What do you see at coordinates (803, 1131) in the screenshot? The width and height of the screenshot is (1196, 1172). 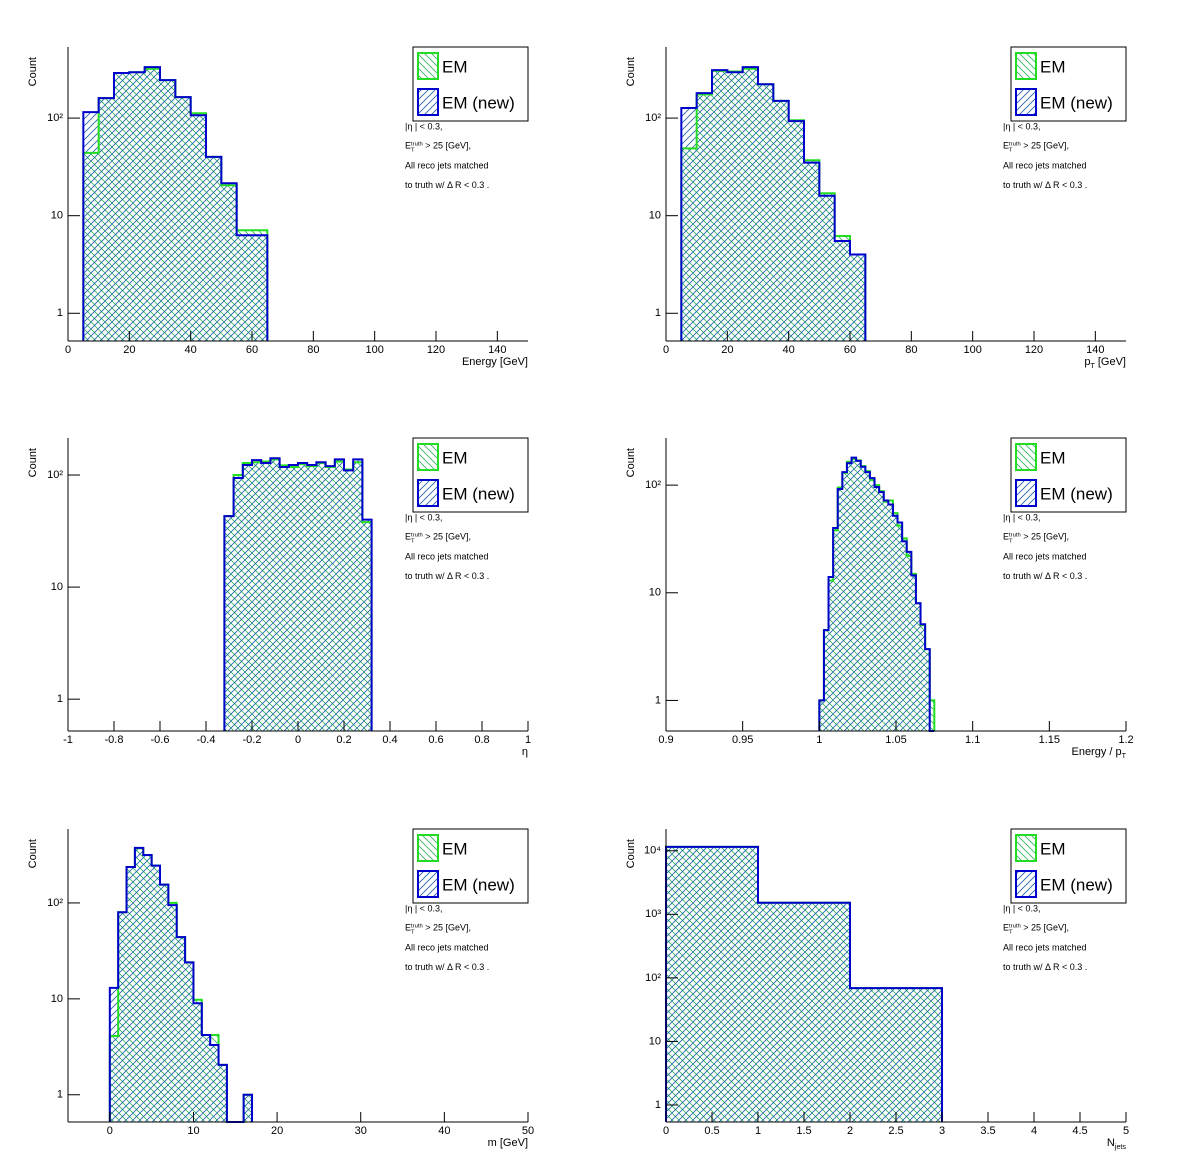 I see `x-tick-label: 1.5` at bounding box center [803, 1131].